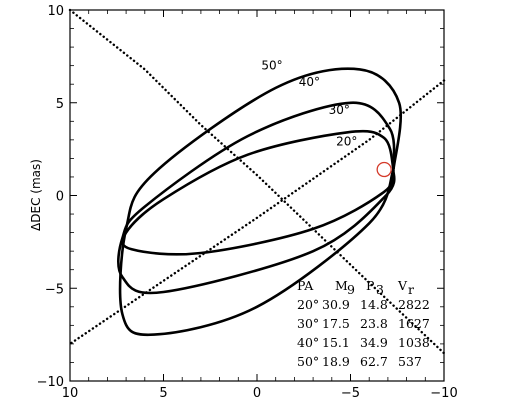 The image size is (523, 401). Describe the element at coordinates (308, 361) in the screenshot. I see `table-cell: 50°` at that location.